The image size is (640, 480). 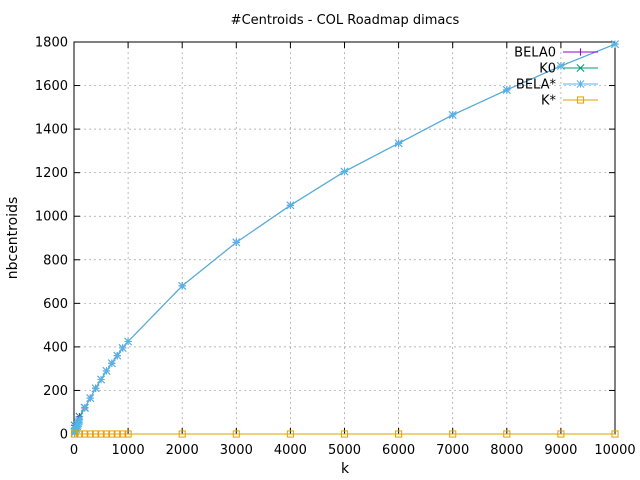 What do you see at coordinates (128, 450) in the screenshot?
I see `x-tick-label: 1000` at bounding box center [128, 450].